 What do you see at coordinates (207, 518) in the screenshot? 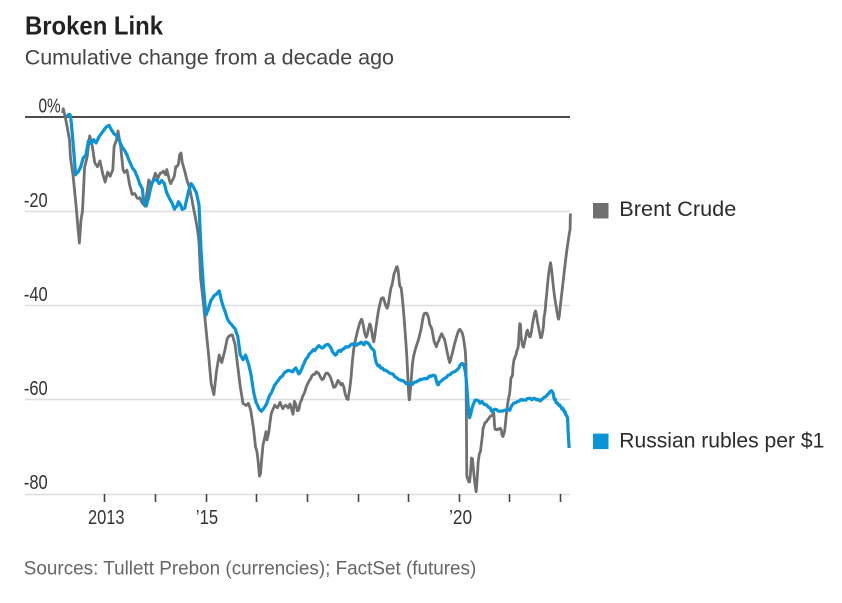
I see `svg-text: ’15` at bounding box center [207, 518].